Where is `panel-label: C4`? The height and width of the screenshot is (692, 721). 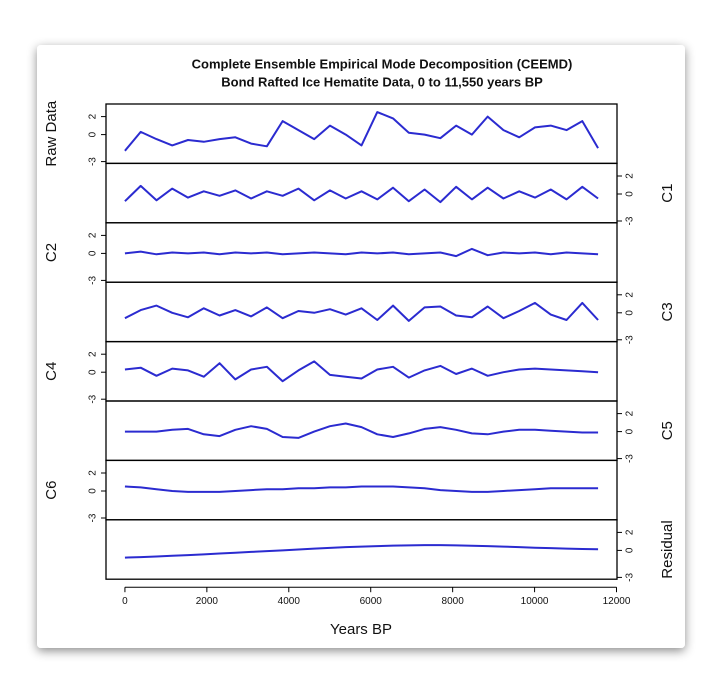
panel-label: C4 is located at coordinates (51, 371).